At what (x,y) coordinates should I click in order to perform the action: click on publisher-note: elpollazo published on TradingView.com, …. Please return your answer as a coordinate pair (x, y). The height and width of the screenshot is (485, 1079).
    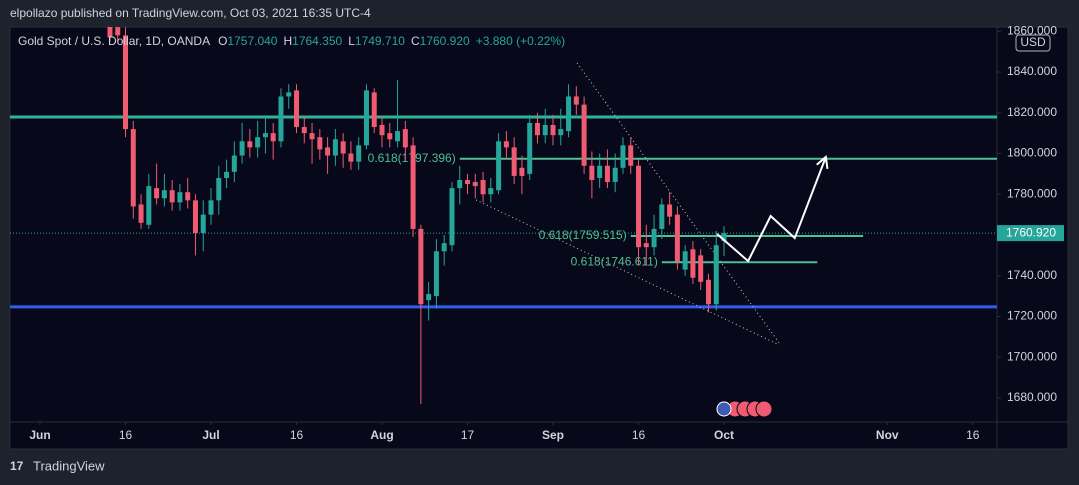
    Looking at the image, I should click on (190, 13).